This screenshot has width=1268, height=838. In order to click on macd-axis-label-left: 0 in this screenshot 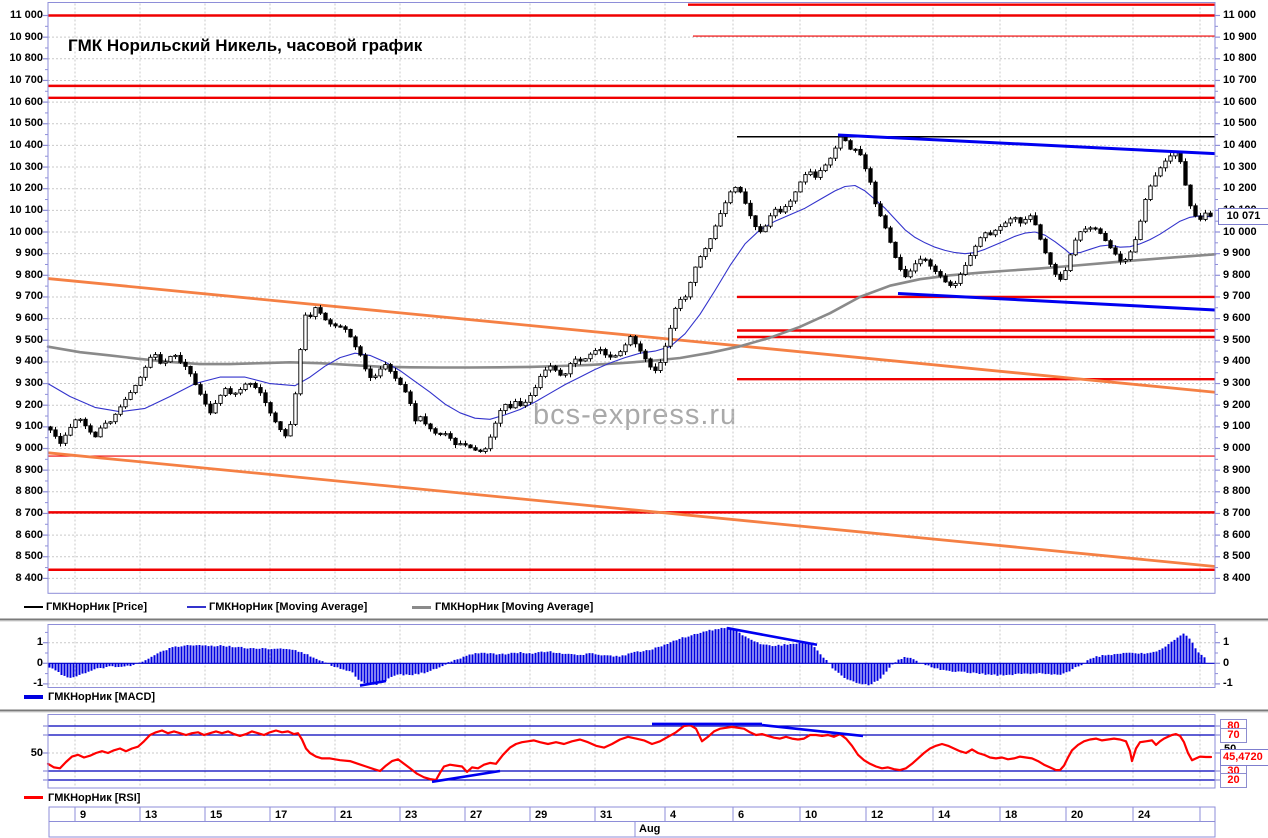, I will do `click(39, 662)`.